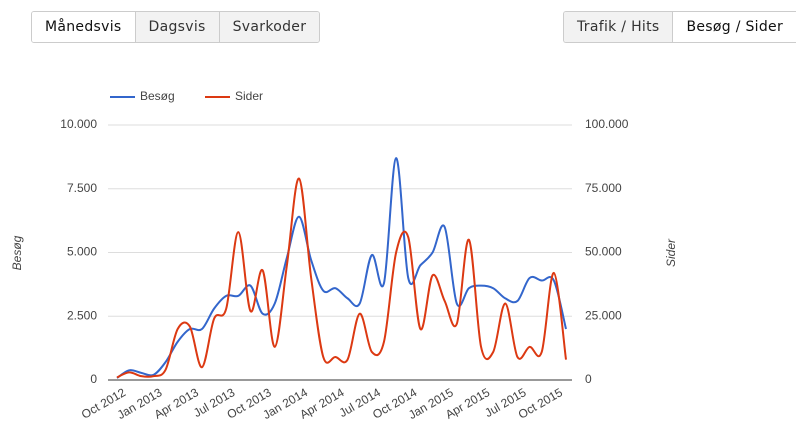 Image resolution: width=806 pixels, height=428 pixels. I want to click on view-toggle: Månedsvis Dagsvis Svarkoder, so click(176, 27).